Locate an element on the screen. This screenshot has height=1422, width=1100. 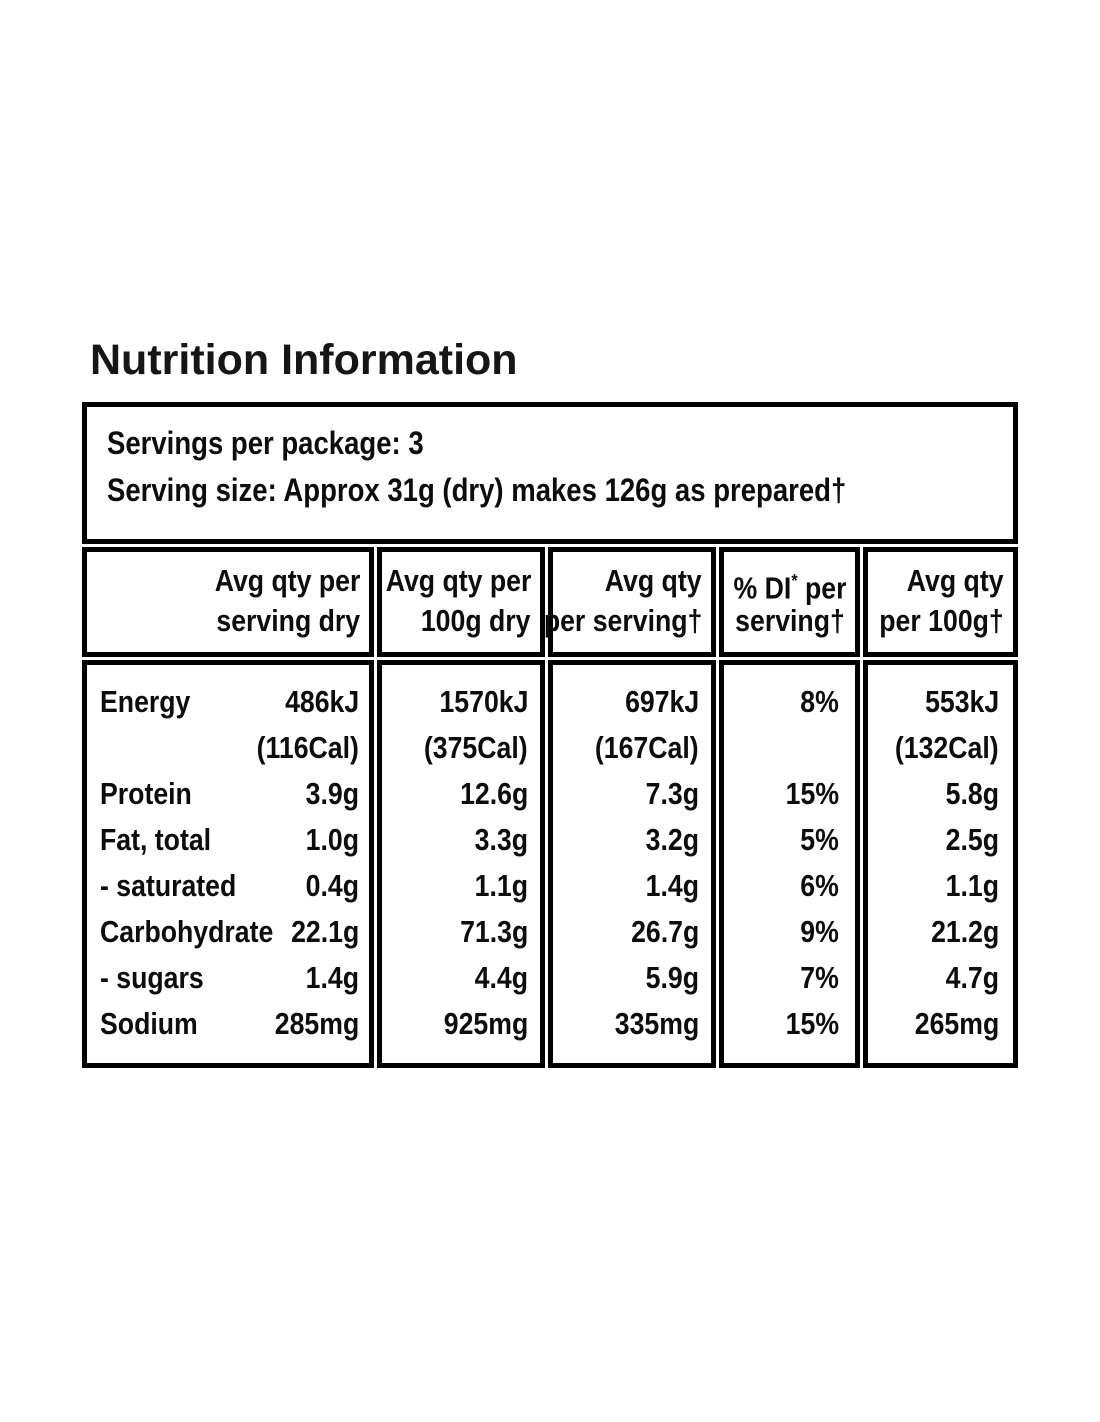
table-row: Carbohydrate 22.1g is located at coordinates (228, 932).